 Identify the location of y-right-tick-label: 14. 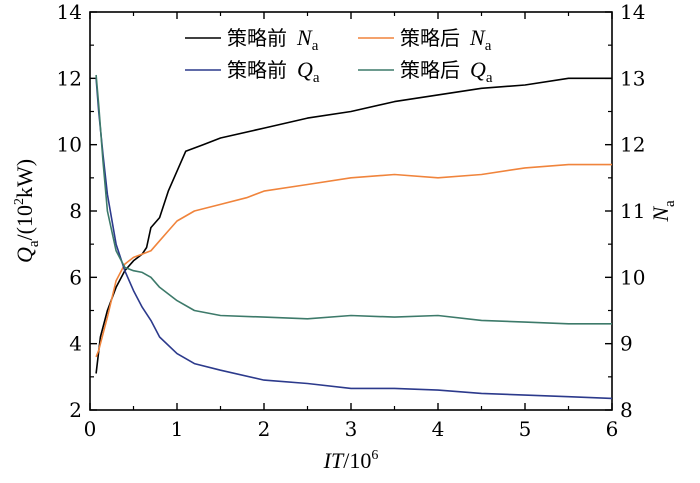
(632, 12).